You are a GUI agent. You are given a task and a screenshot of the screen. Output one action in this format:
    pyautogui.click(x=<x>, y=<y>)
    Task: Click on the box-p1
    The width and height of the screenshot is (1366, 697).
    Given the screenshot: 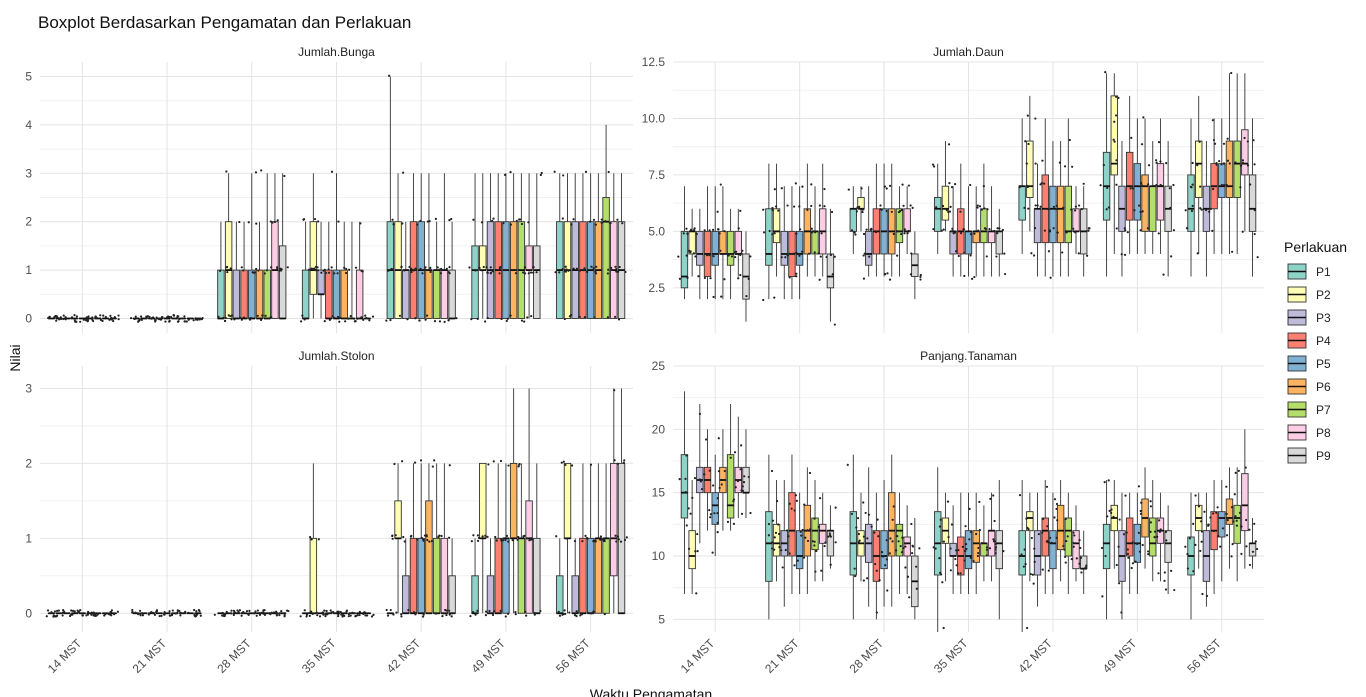 What is the action you would take?
    pyautogui.click(x=560, y=576)
    